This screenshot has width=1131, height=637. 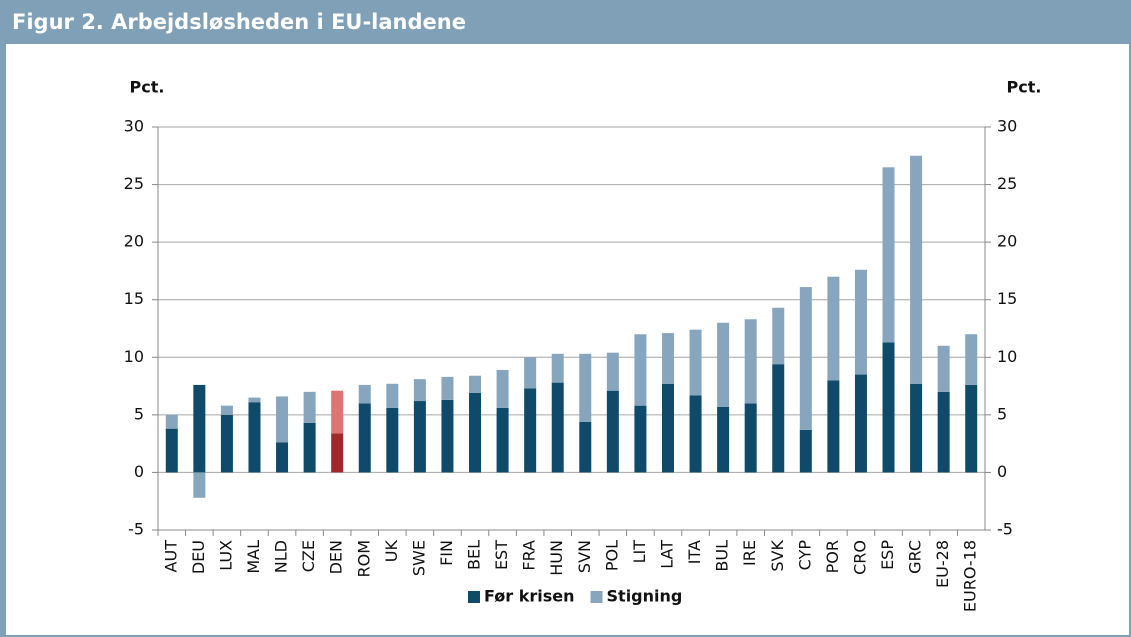 I want to click on y2-tick-label: 25, so click(x=1007, y=183).